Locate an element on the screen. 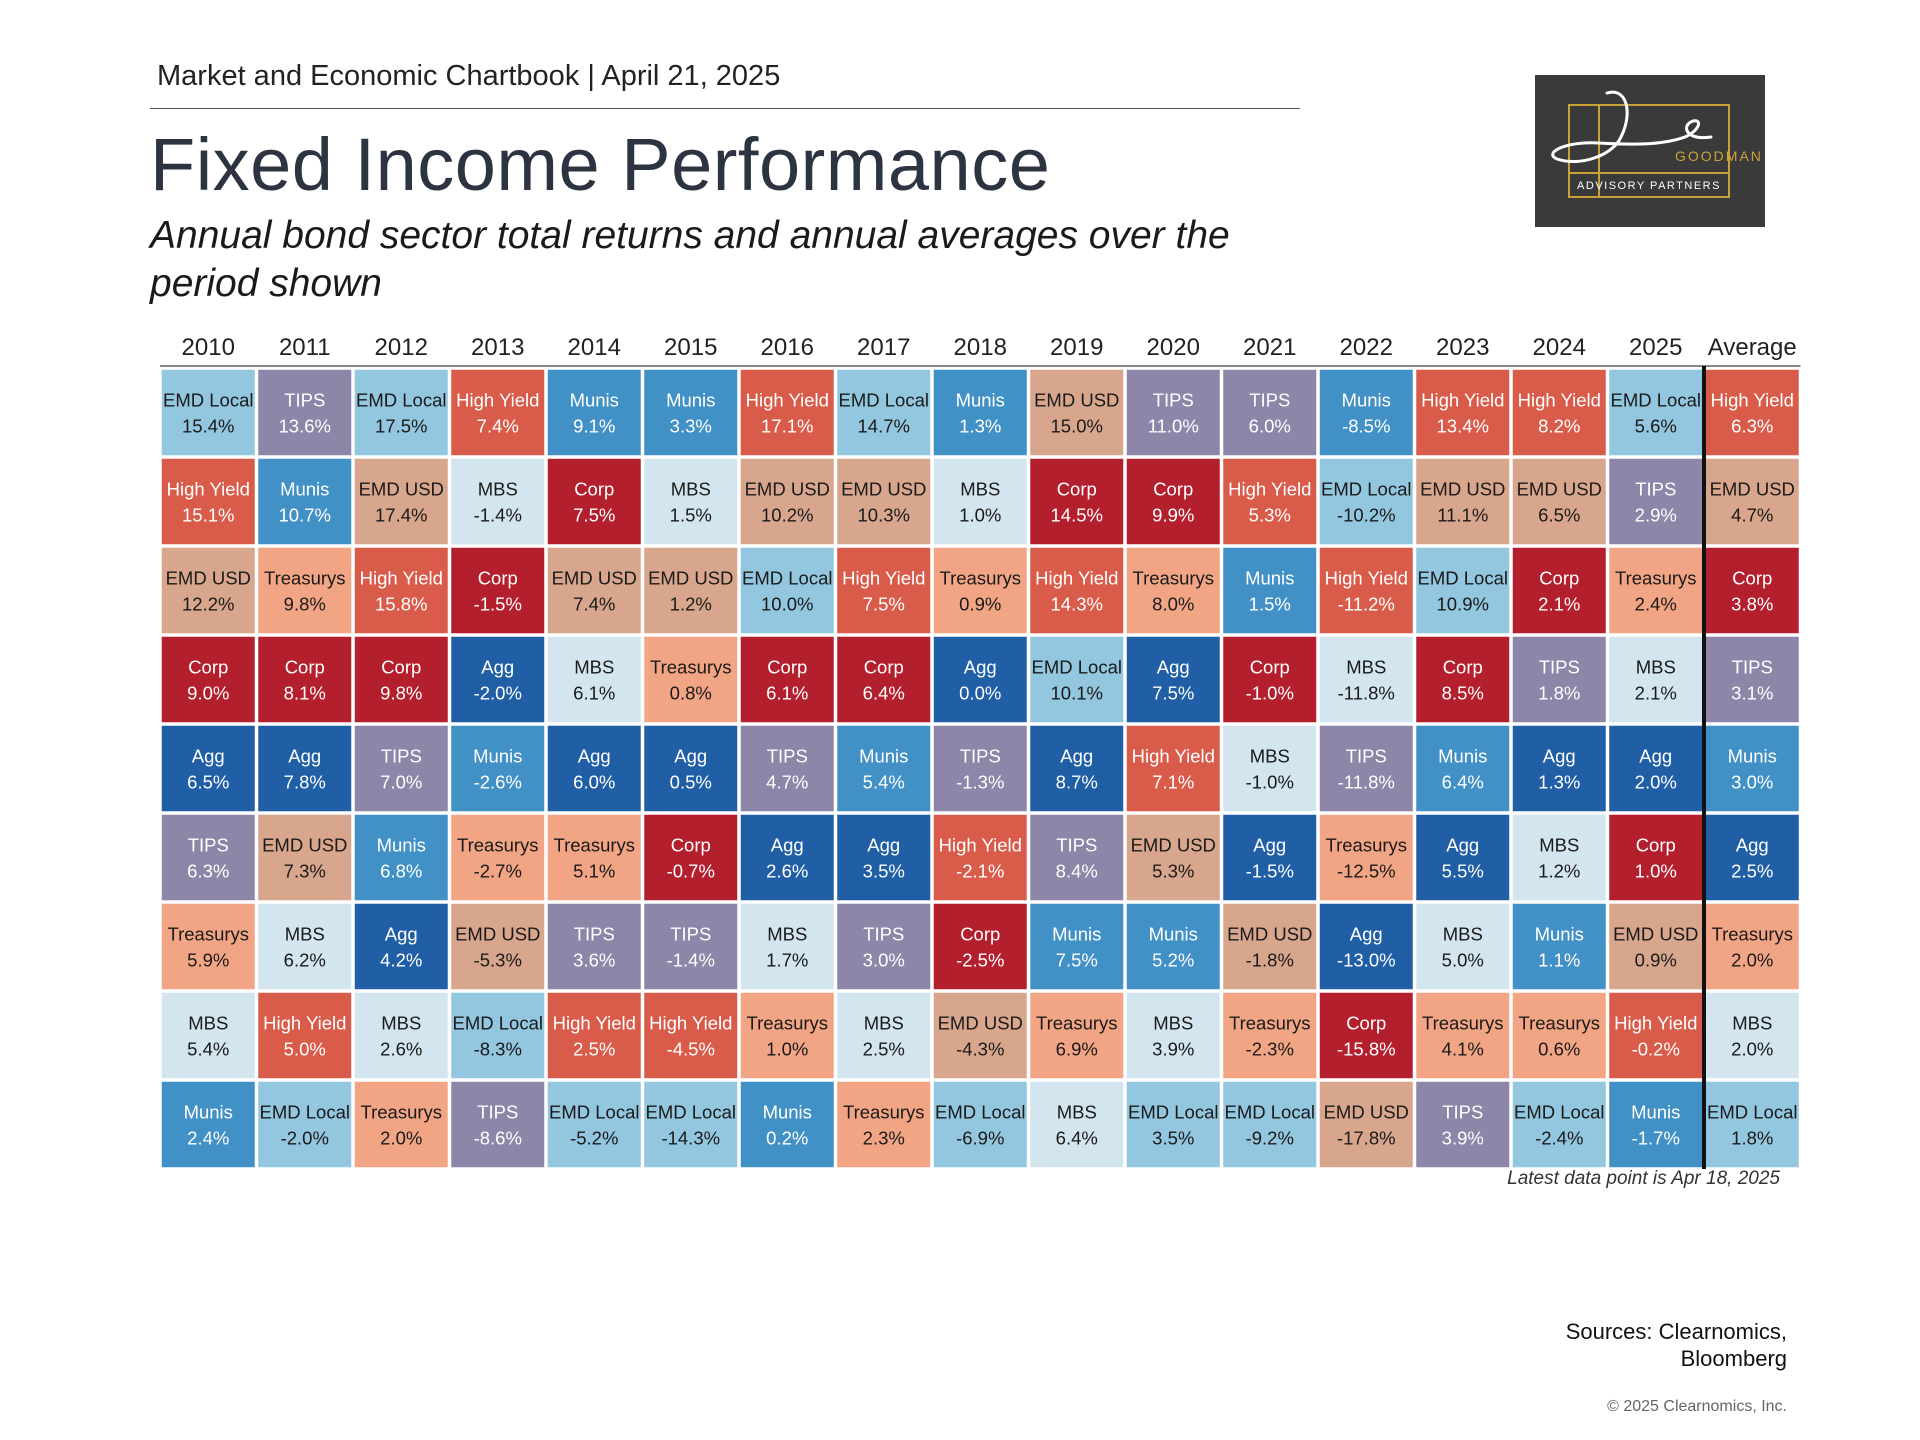 The width and height of the screenshot is (1920, 1440). cell-return-value: 0.9% is located at coordinates (980, 604).